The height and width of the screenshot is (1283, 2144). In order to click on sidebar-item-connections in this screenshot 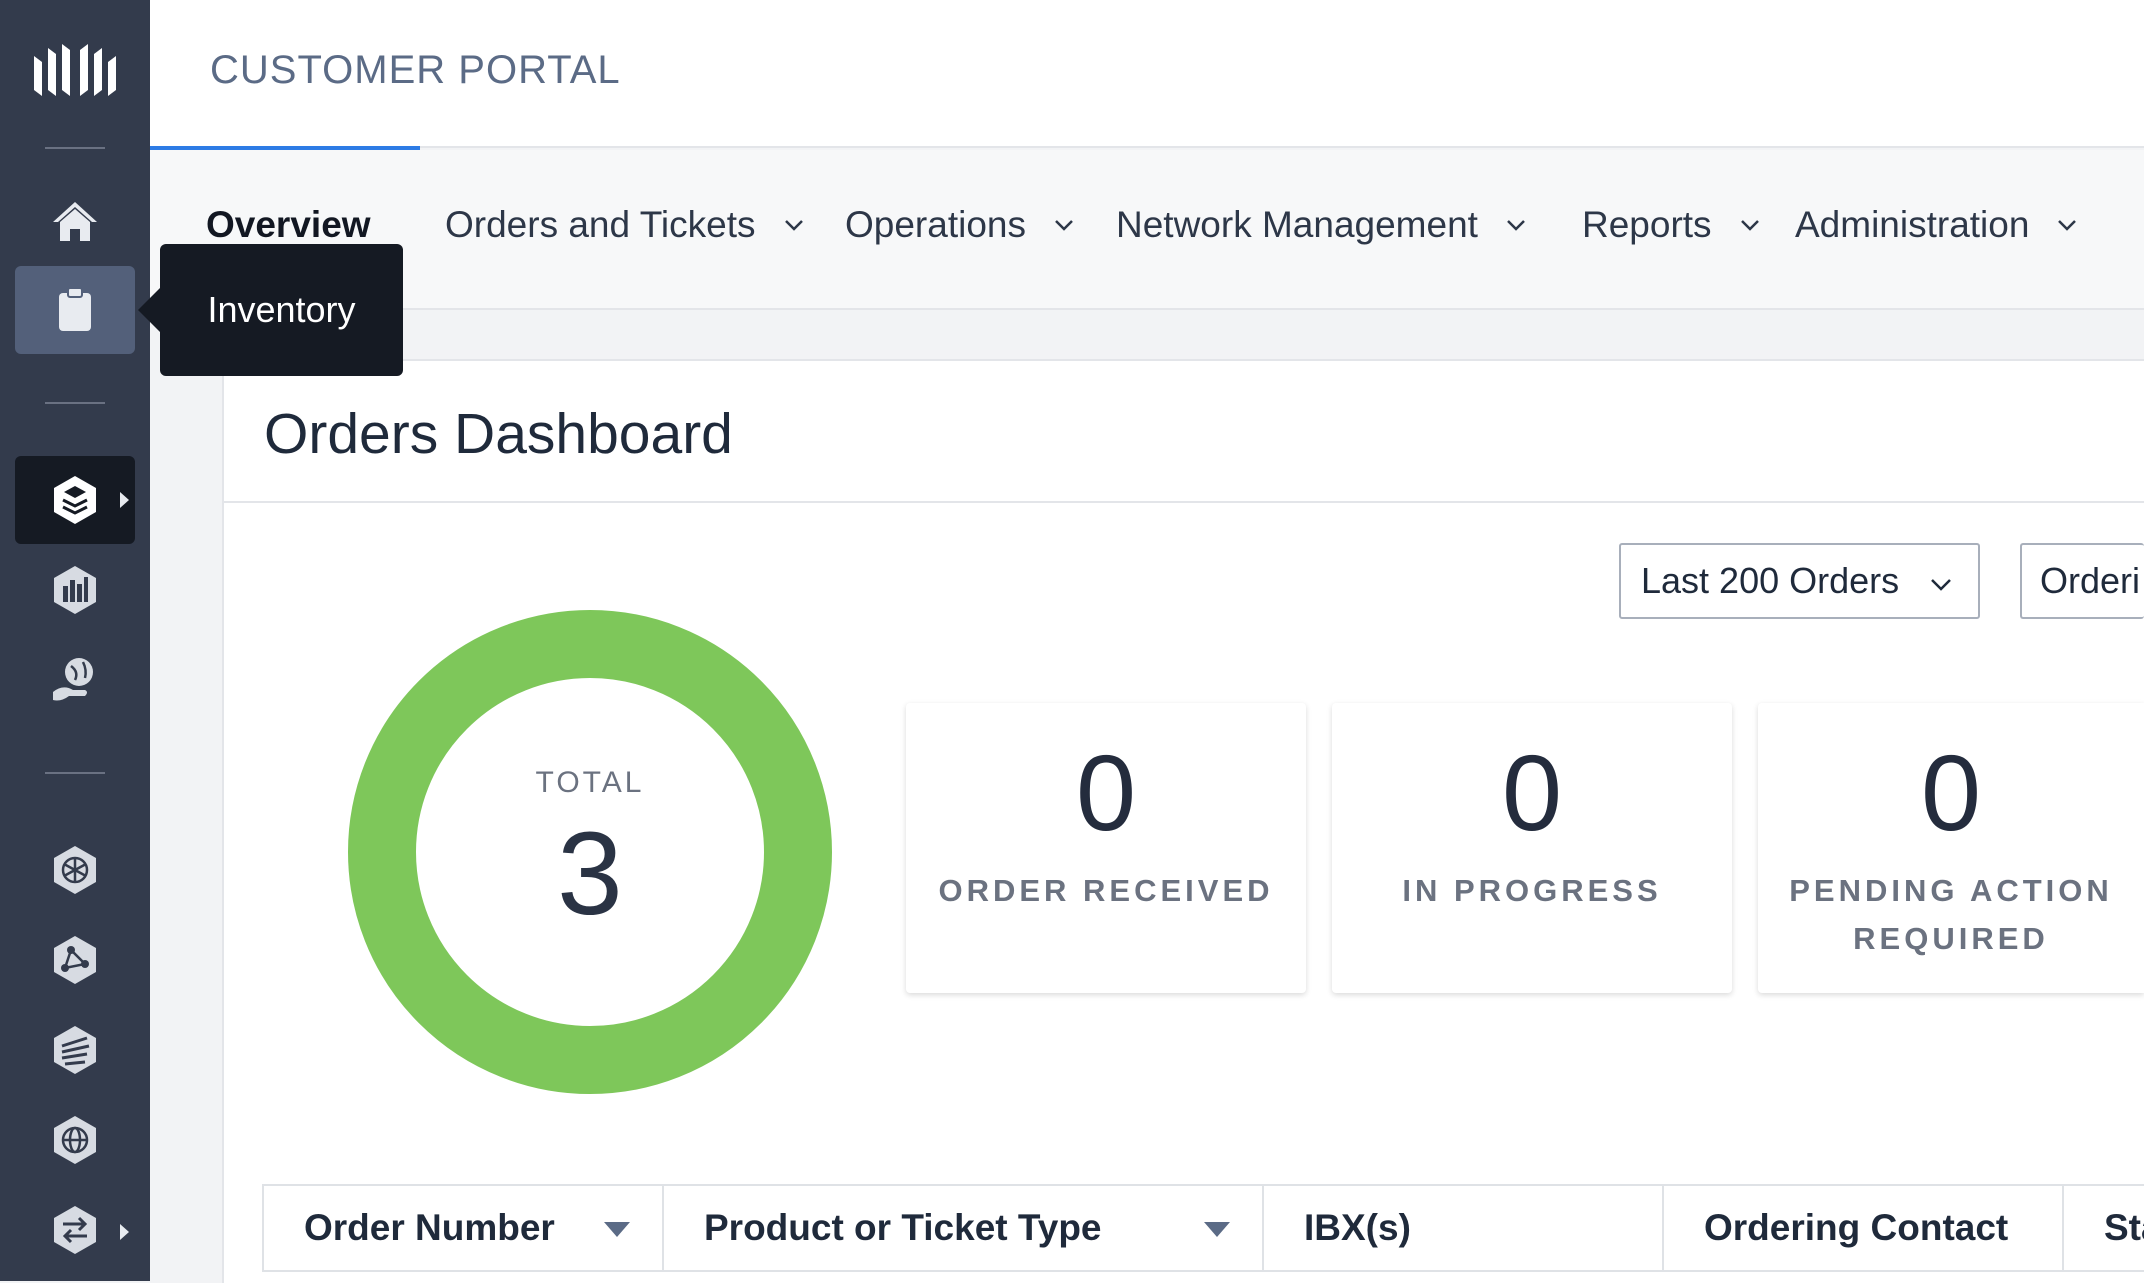, I will do `click(75, 960)`.